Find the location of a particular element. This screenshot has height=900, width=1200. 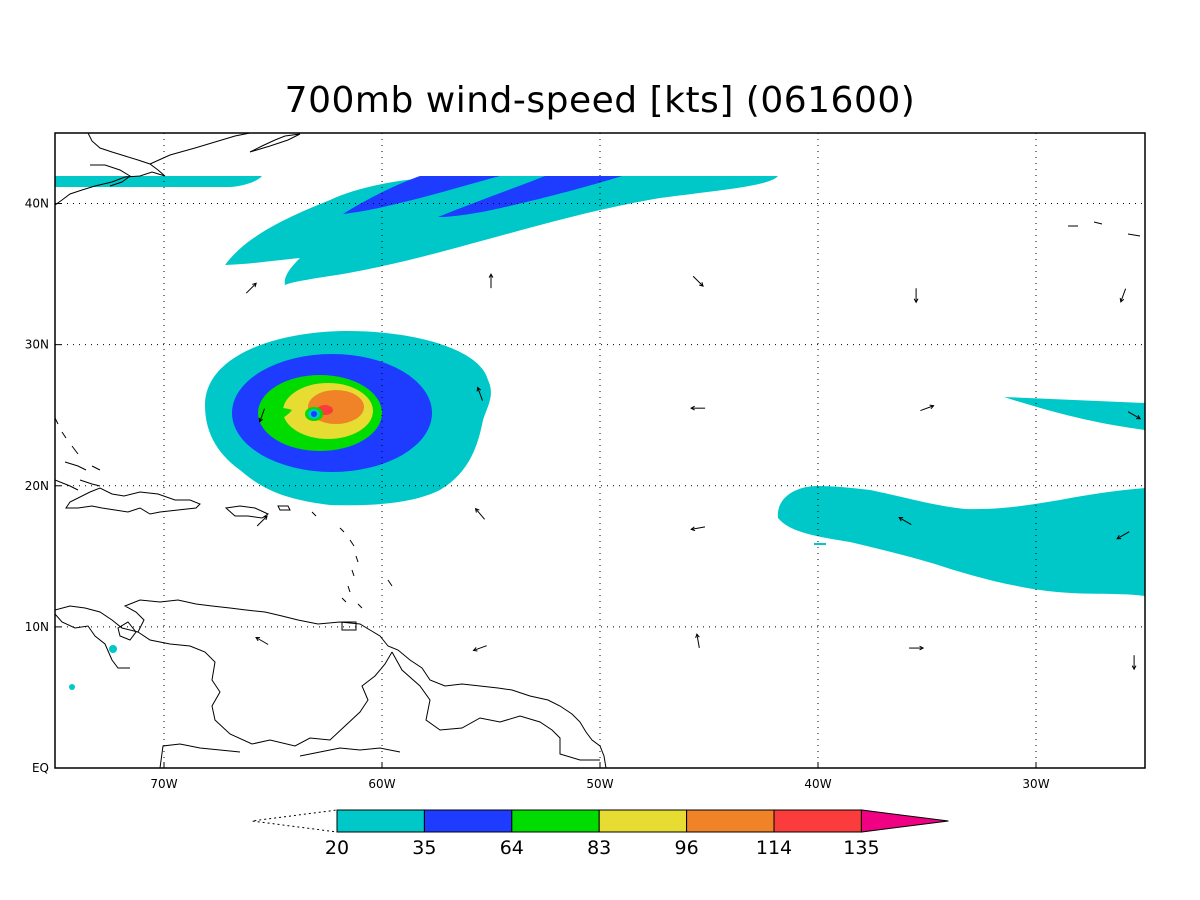

cyan-speck-a is located at coordinates (113, 649).